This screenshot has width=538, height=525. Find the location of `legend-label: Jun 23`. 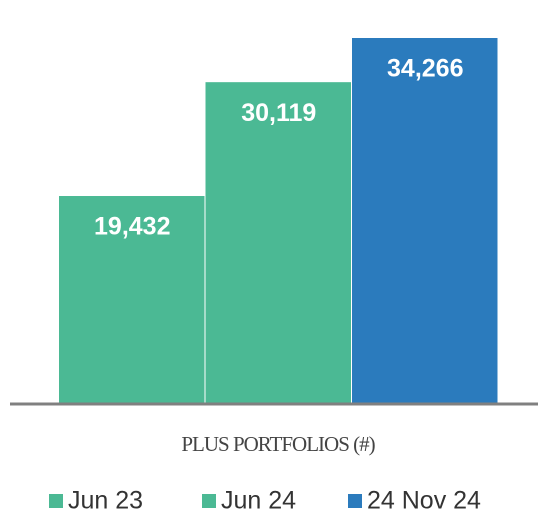

legend-label: Jun 23 is located at coordinates (105, 501).